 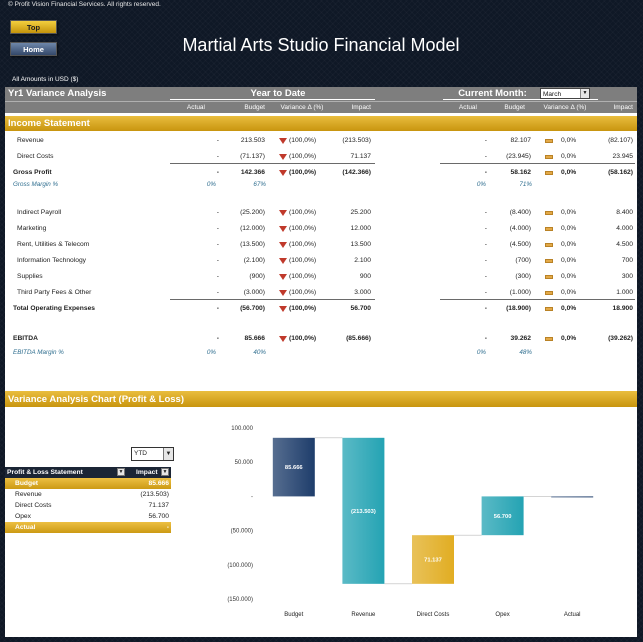 I want to click on bar-revenue, so click(x=363, y=510).